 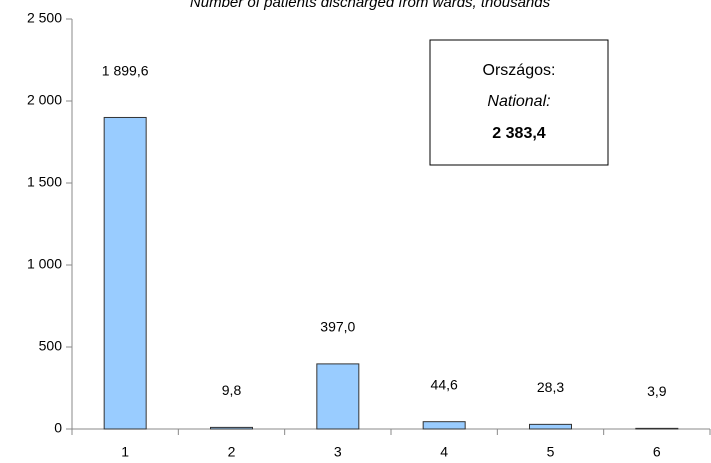 I want to click on annotation-text: National:, so click(x=518, y=101).